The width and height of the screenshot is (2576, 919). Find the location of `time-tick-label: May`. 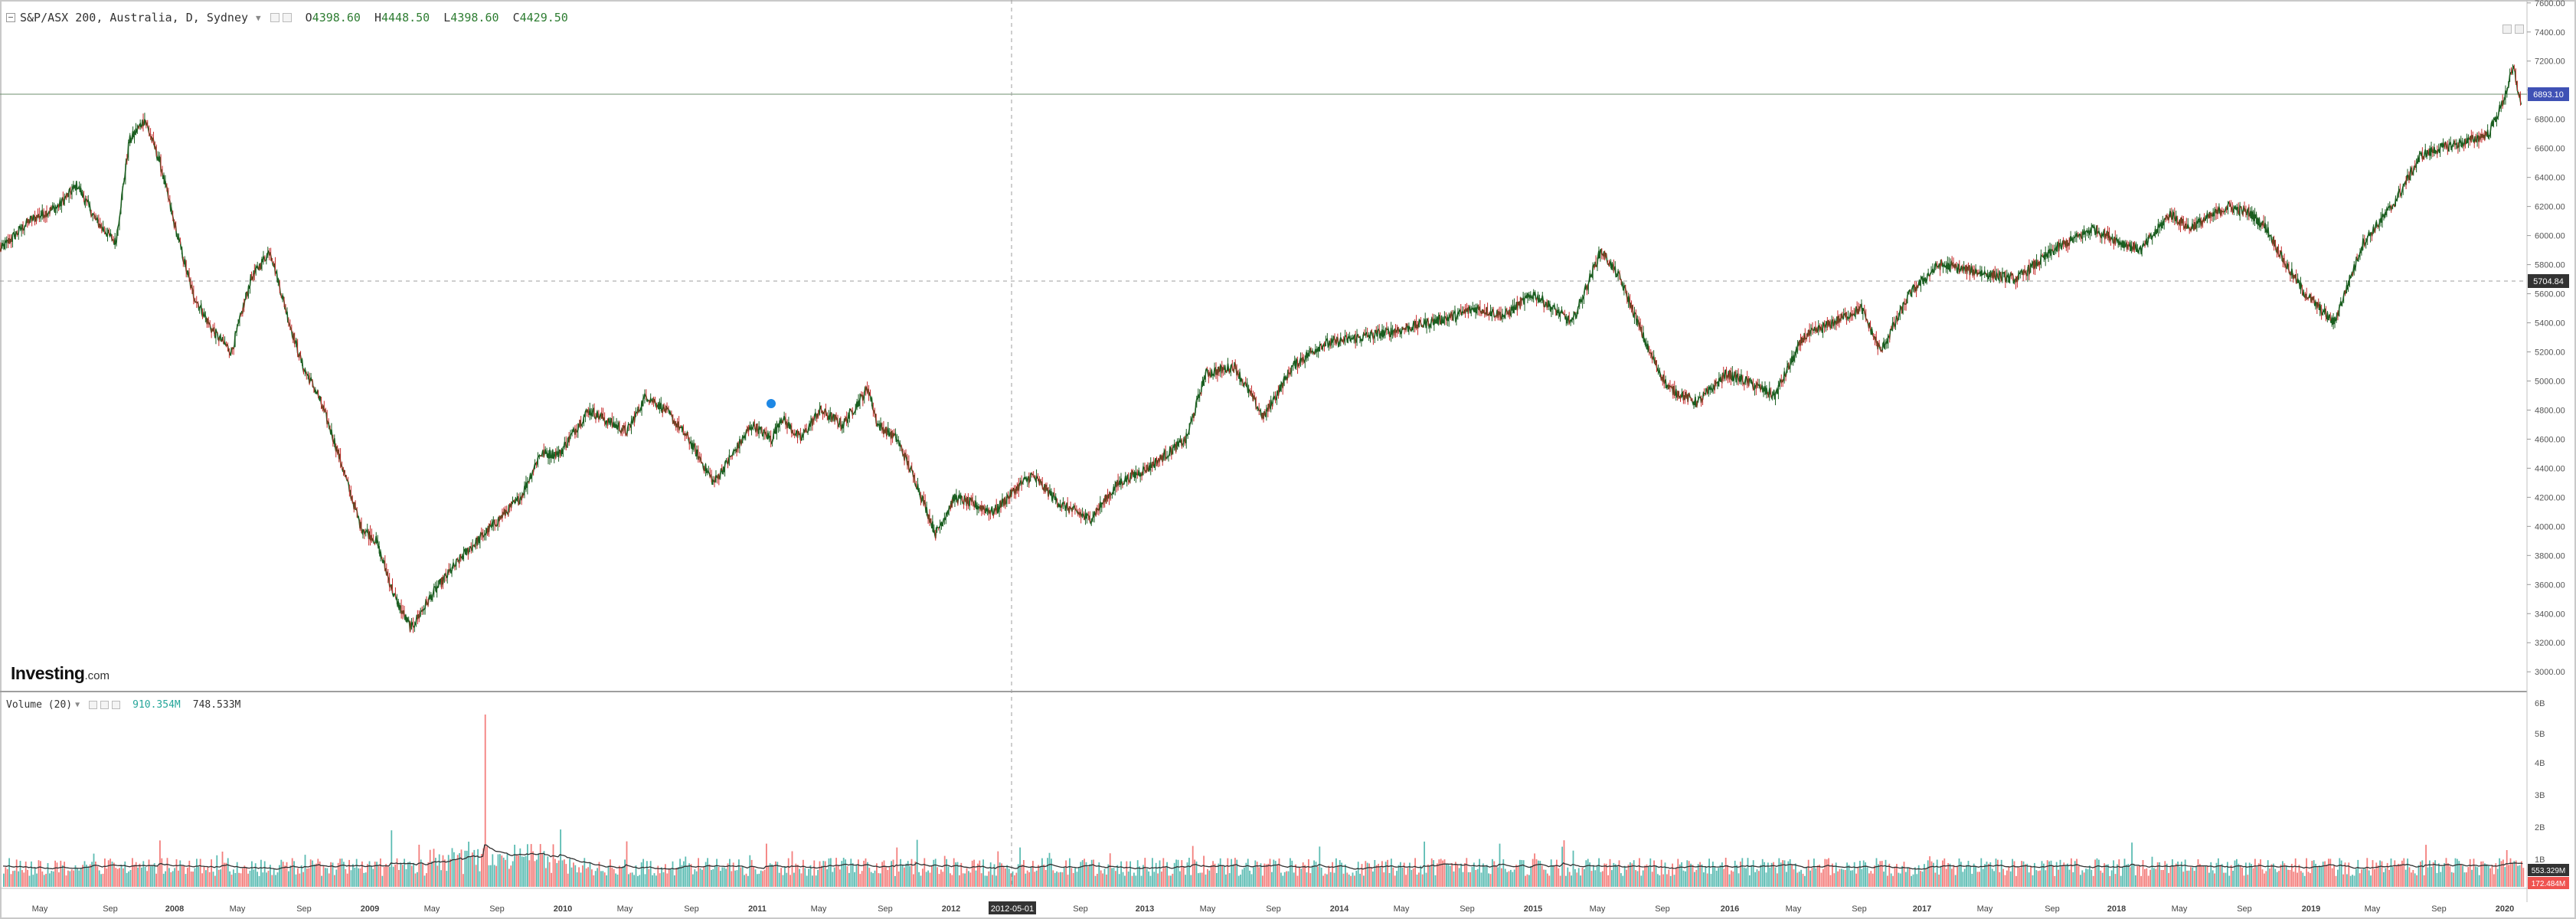

time-tick-label: May is located at coordinates (1402, 909).